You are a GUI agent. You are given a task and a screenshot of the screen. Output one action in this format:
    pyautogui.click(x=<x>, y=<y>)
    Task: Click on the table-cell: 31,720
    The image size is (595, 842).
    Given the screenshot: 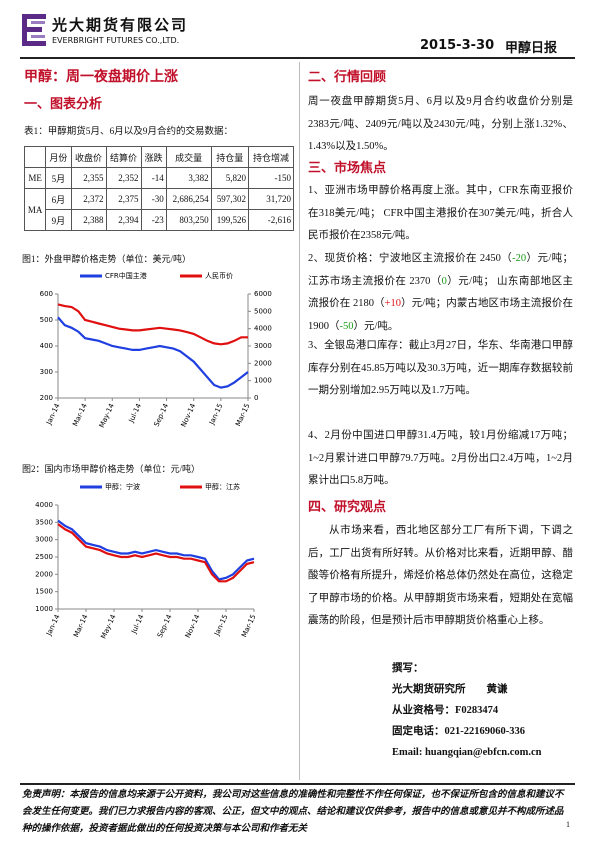 What is the action you would take?
    pyautogui.click(x=271, y=199)
    